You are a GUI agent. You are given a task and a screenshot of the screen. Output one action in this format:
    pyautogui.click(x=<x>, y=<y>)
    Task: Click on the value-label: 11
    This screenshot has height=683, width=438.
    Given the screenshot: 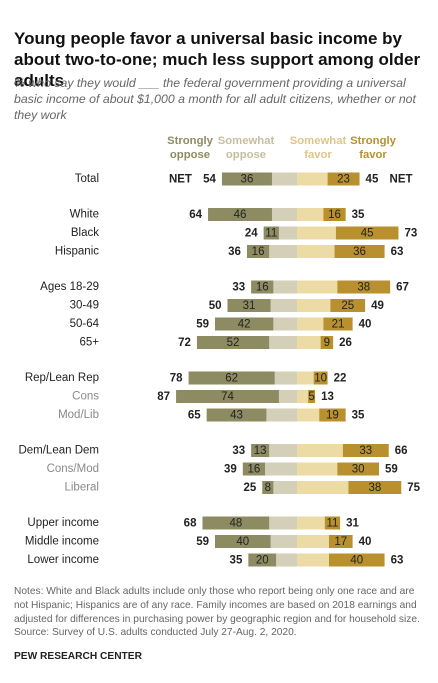 What is the action you would take?
    pyautogui.click(x=271, y=234)
    